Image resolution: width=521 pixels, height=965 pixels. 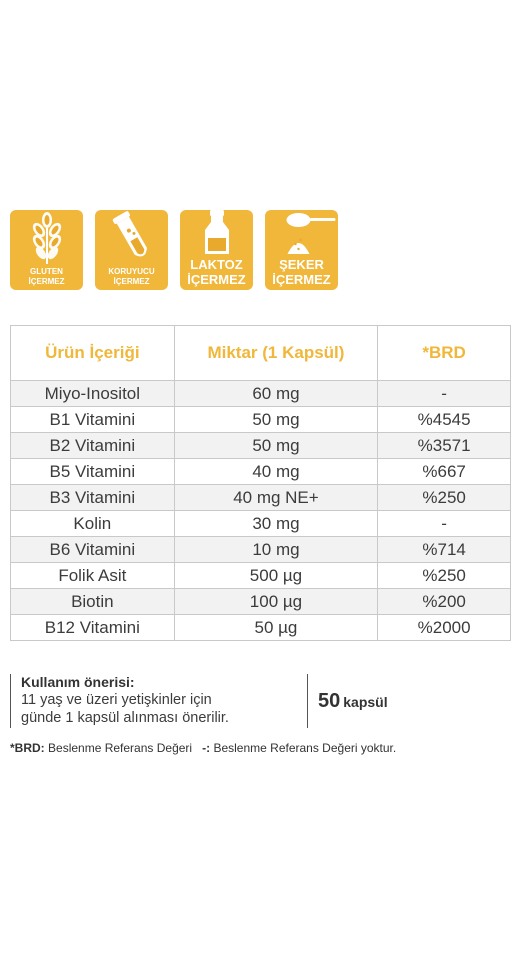 I want to click on capsule-count-unit: kapsül, so click(x=365, y=702).